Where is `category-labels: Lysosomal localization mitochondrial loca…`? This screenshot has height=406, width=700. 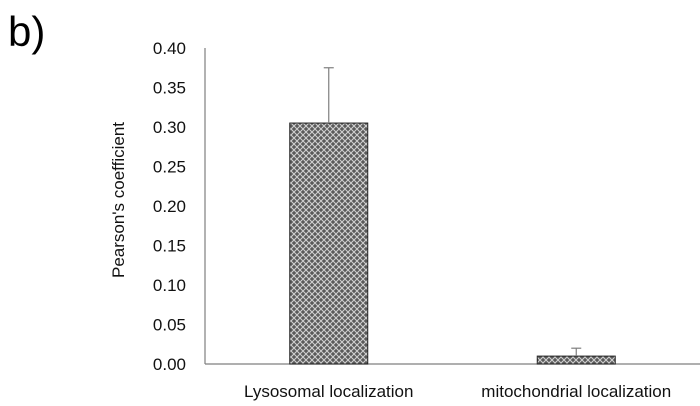
category-labels: Lysosomal localization mitochondrial loca… is located at coordinates (457, 391).